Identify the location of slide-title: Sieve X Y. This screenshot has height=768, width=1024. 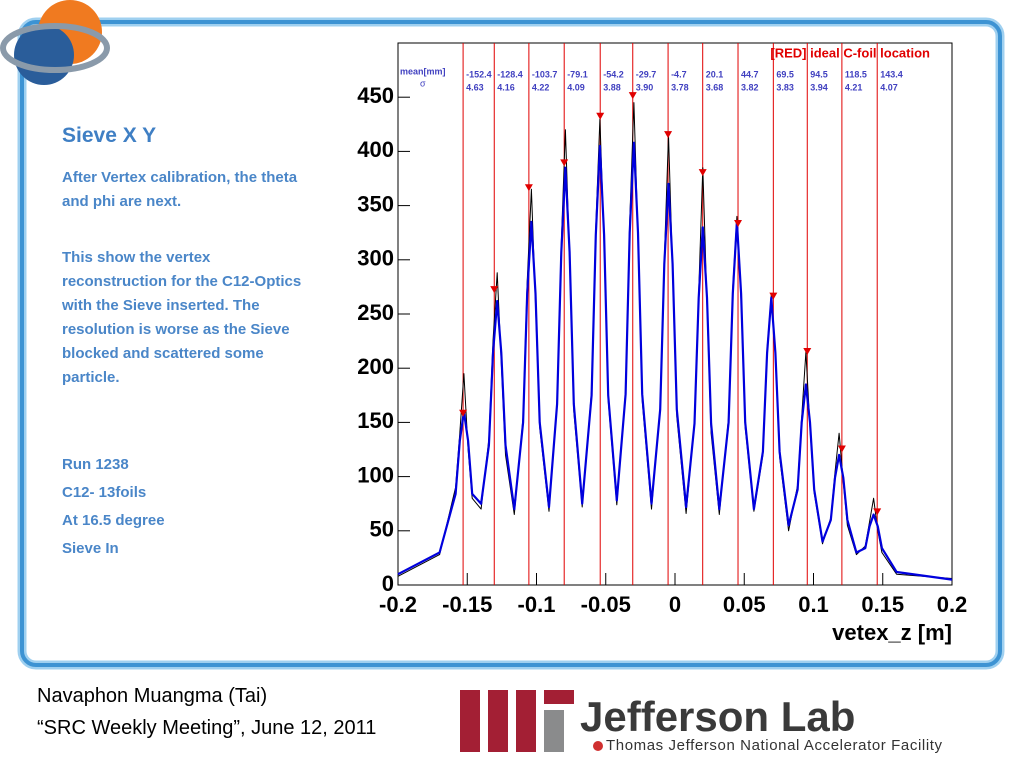
(109, 135).